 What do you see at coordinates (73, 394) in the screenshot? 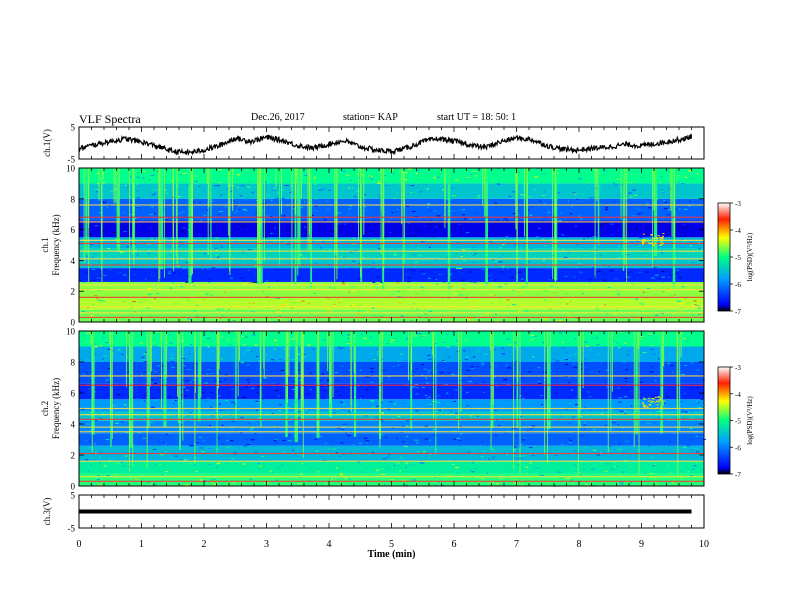
I see `y-tick-label: 6` at bounding box center [73, 394].